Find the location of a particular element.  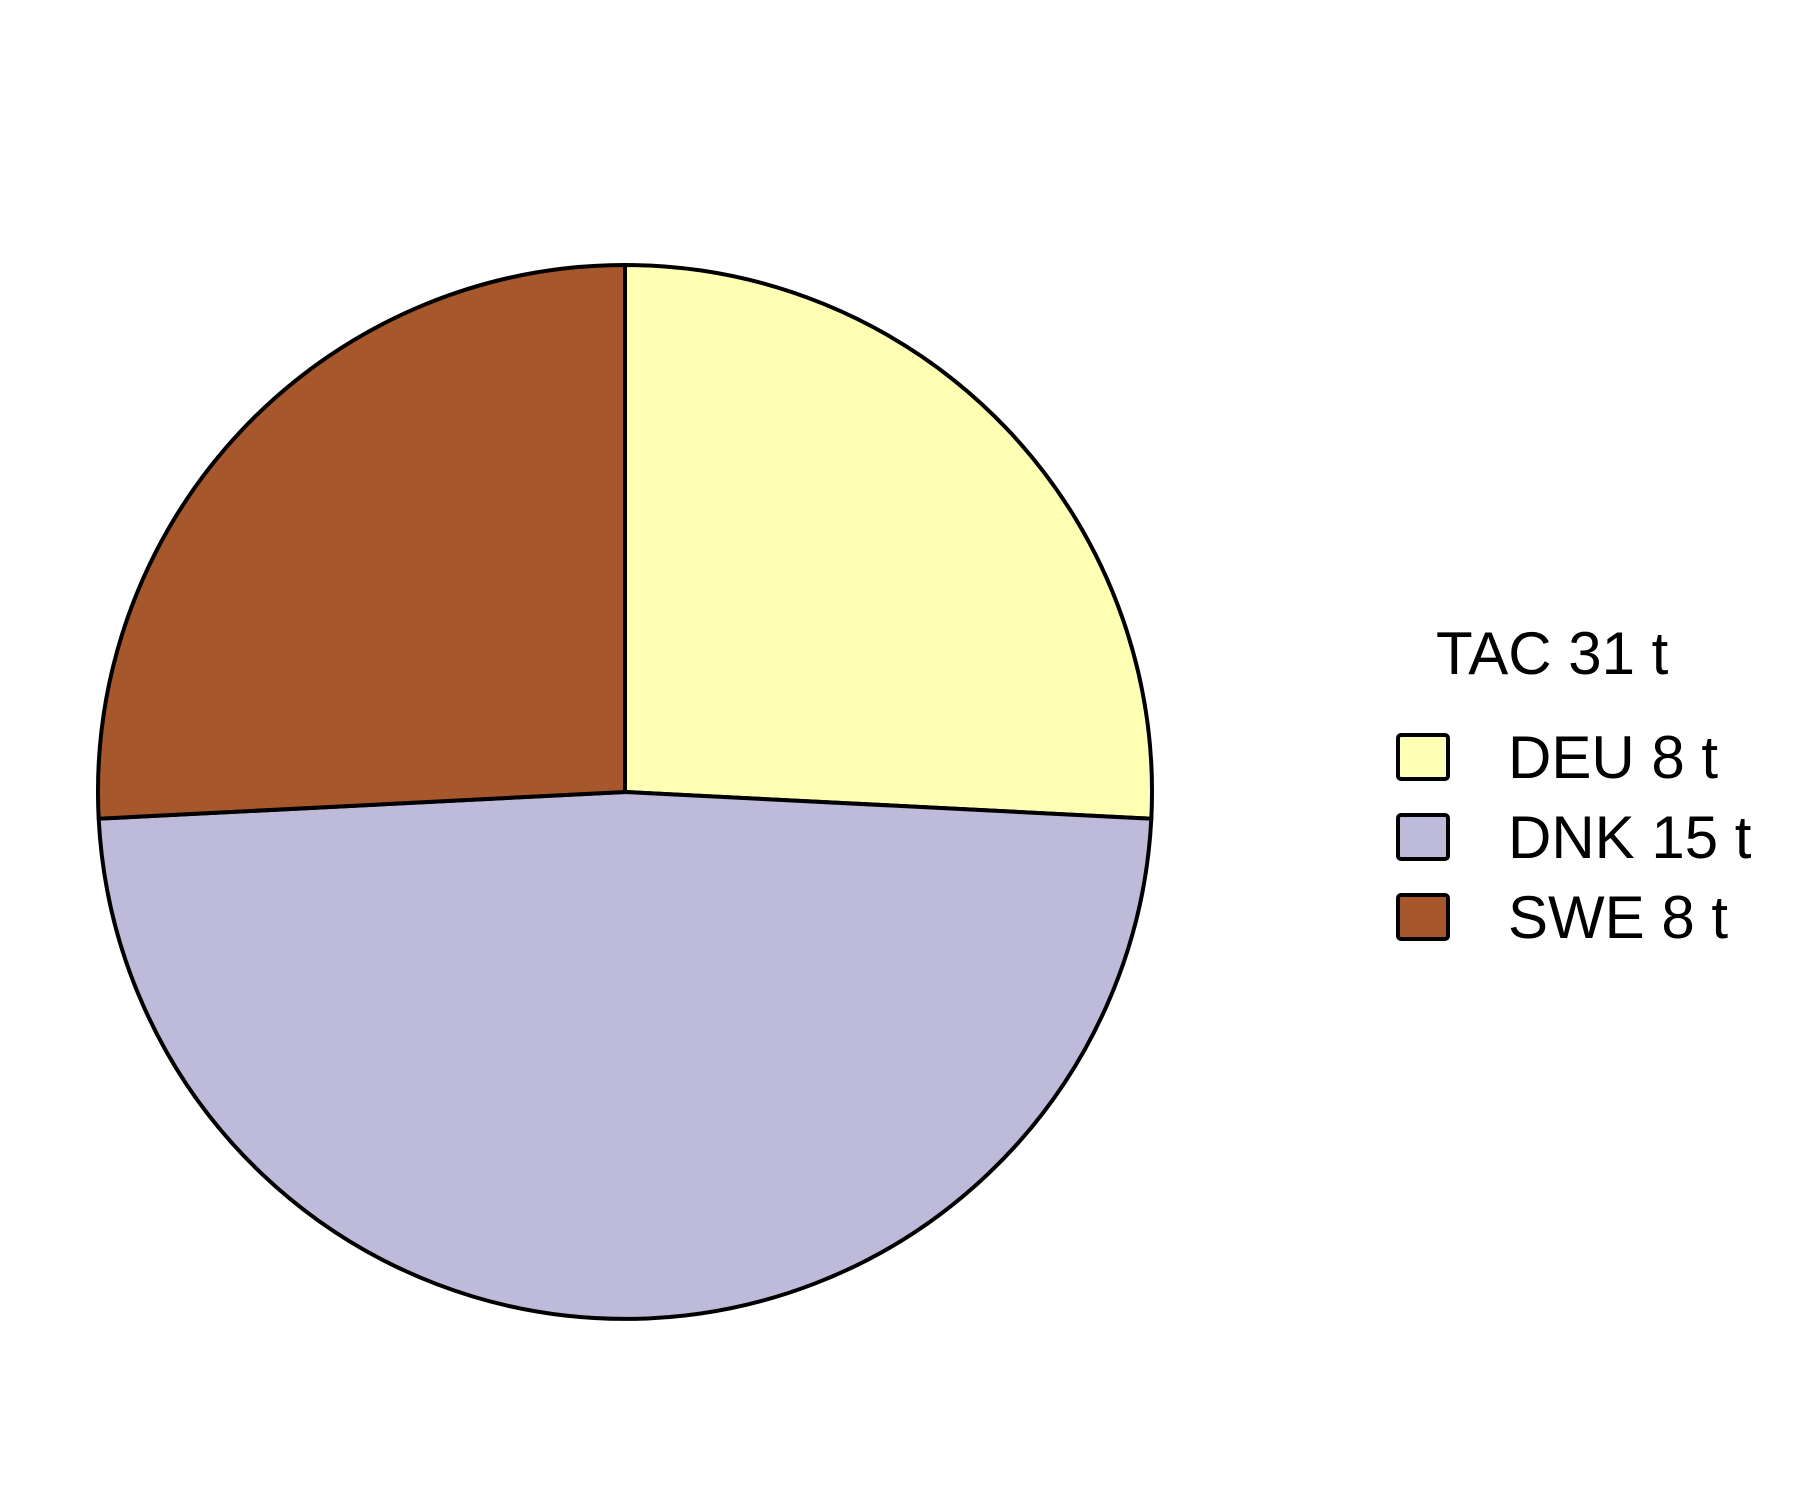

legend-swatch-deu is located at coordinates (1423, 757).